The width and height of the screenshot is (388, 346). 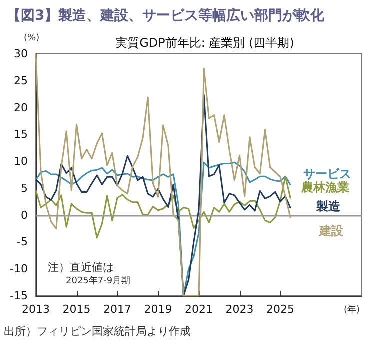 I want to click on x-tick-label: 2015, so click(x=76, y=309).